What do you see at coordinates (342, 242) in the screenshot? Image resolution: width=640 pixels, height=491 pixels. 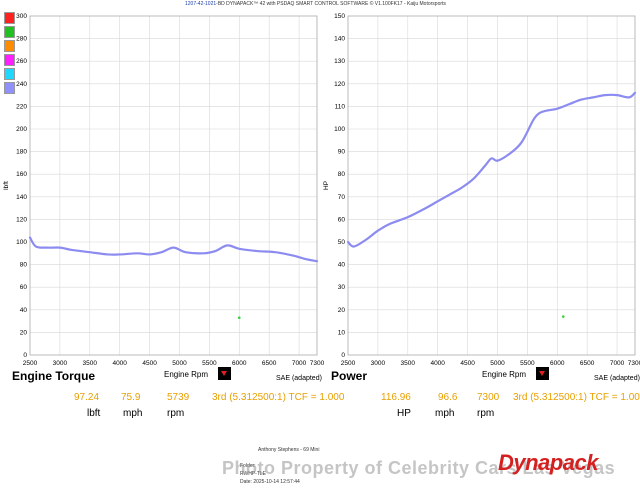 I see `power-y-tick-label: 50` at bounding box center [342, 242].